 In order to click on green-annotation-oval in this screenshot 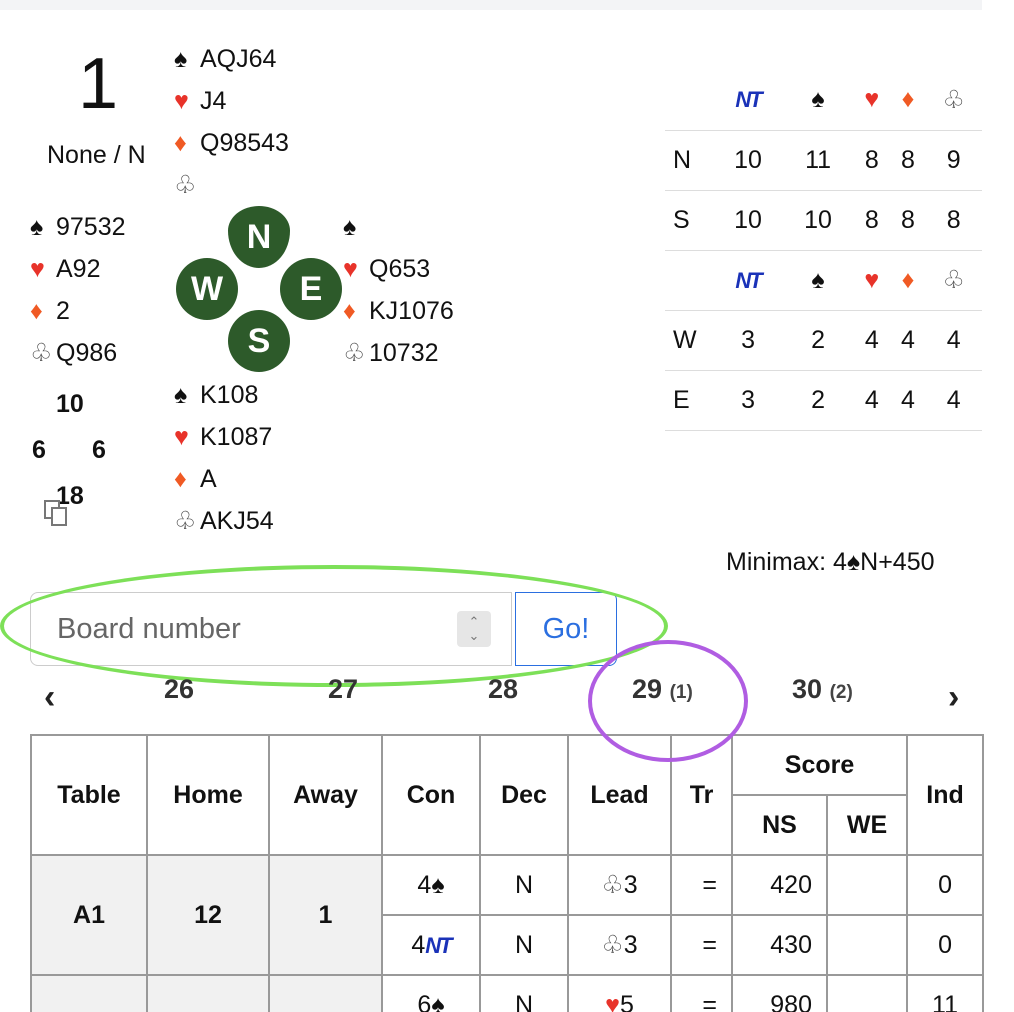, I will do `click(334, 626)`.